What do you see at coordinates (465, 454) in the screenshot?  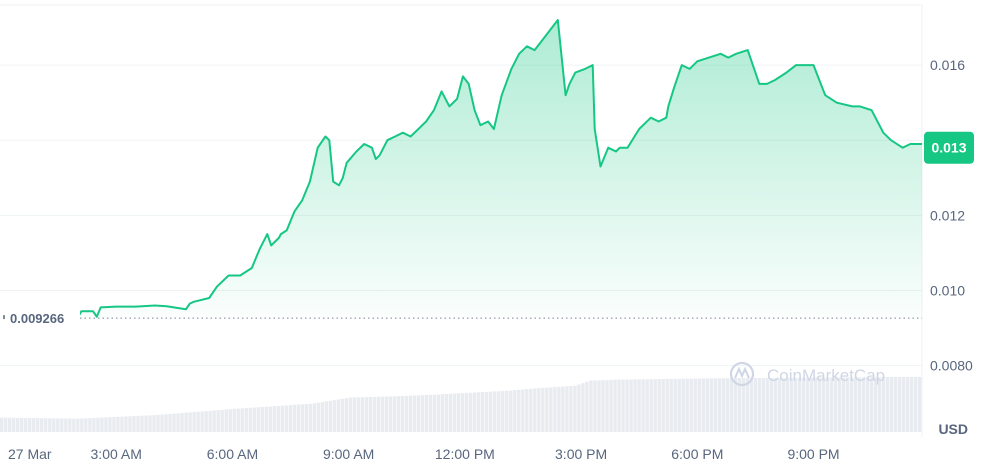 I see `x-tick-label: 12:00 PM` at bounding box center [465, 454].